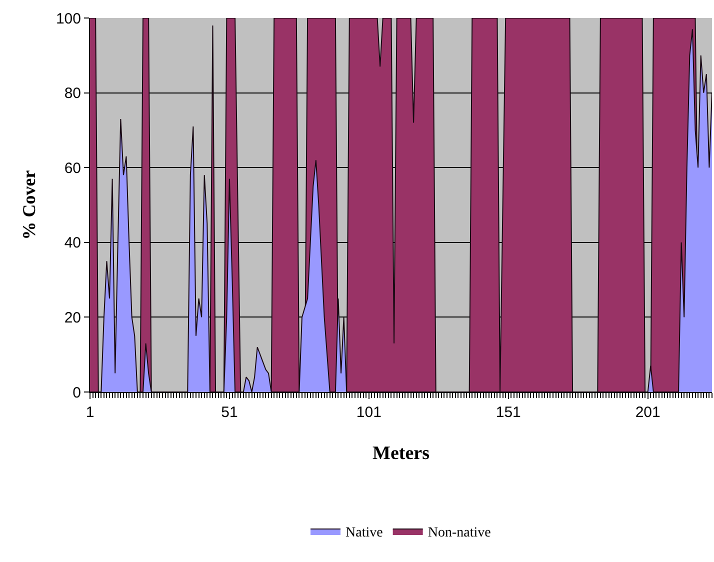 This screenshot has height=562, width=714. I want to click on y-tick-label: 40, so click(72, 243).